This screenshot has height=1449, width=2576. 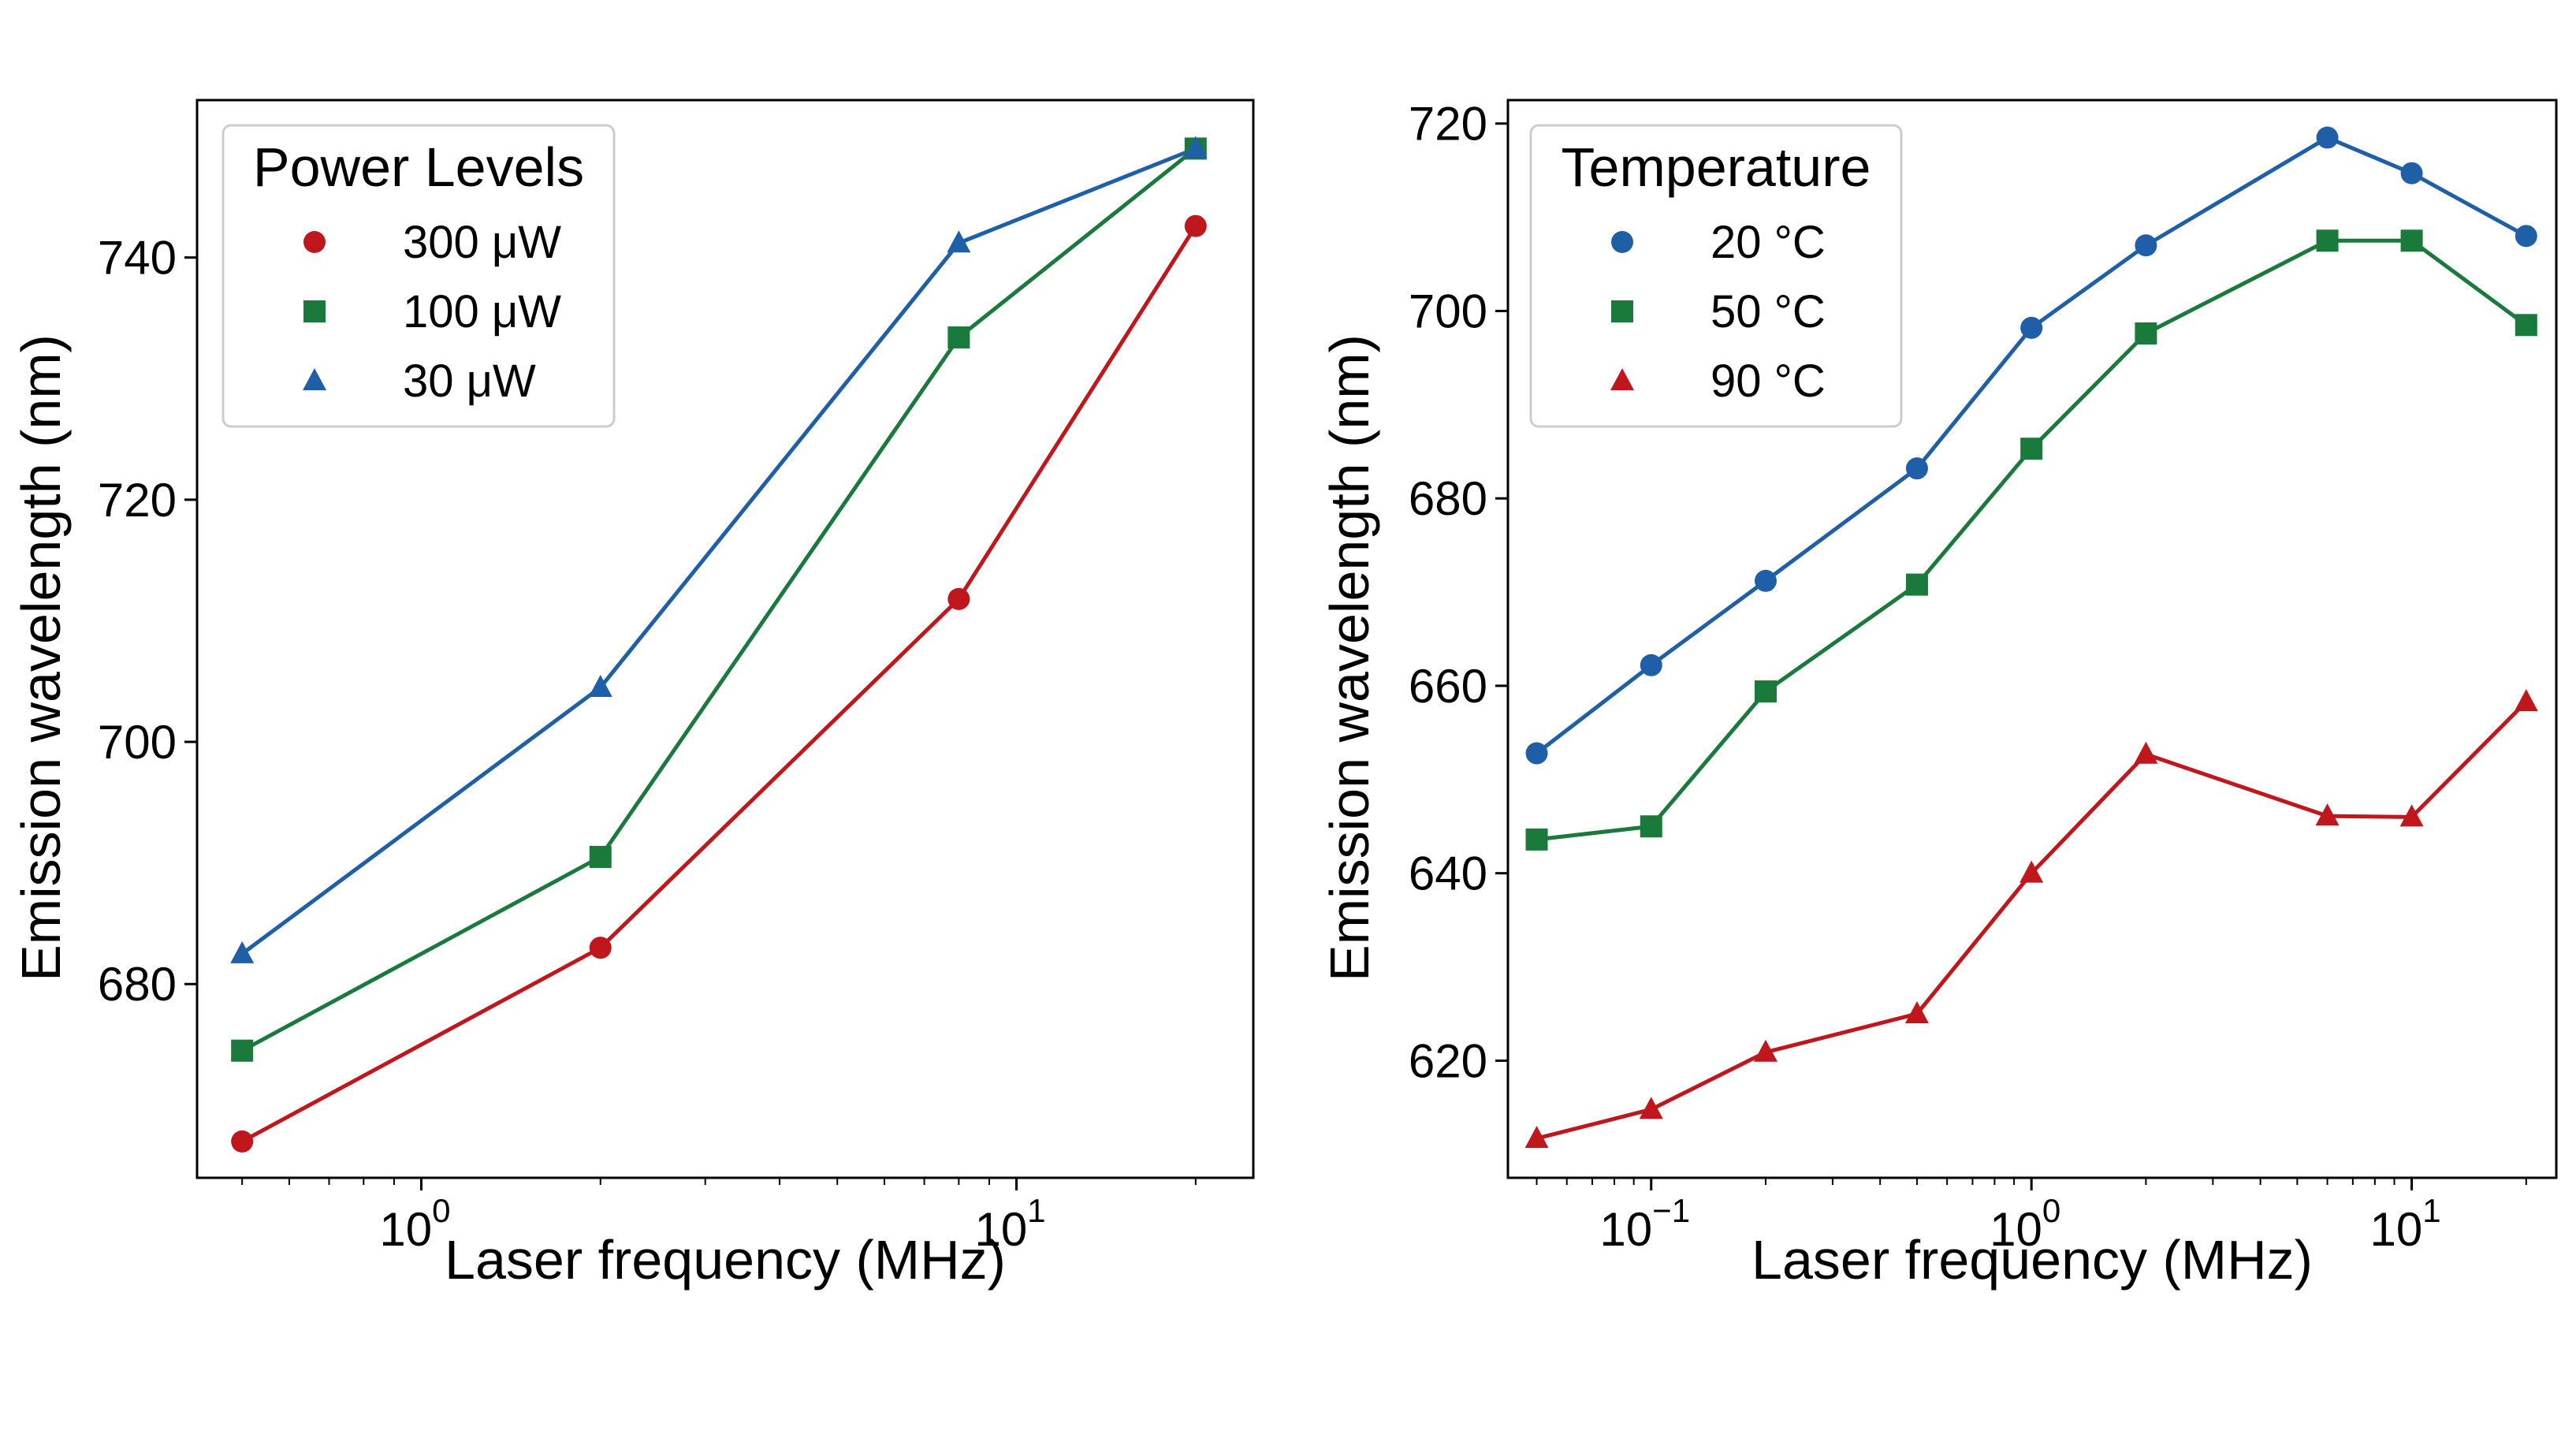 What do you see at coordinates (1448, 873) in the screenshot?
I see `y-tick-label: 640` at bounding box center [1448, 873].